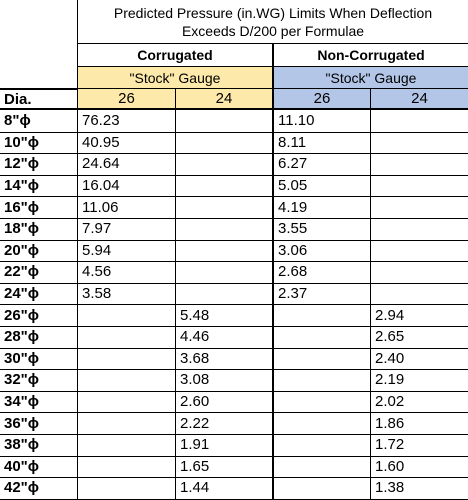 The height and width of the screenshot is (500, 468). What do you see at coordinates (38, 337) in the screenshot?
I see `dia-cell: 28"ϕ` at bounding box center [38, 337].